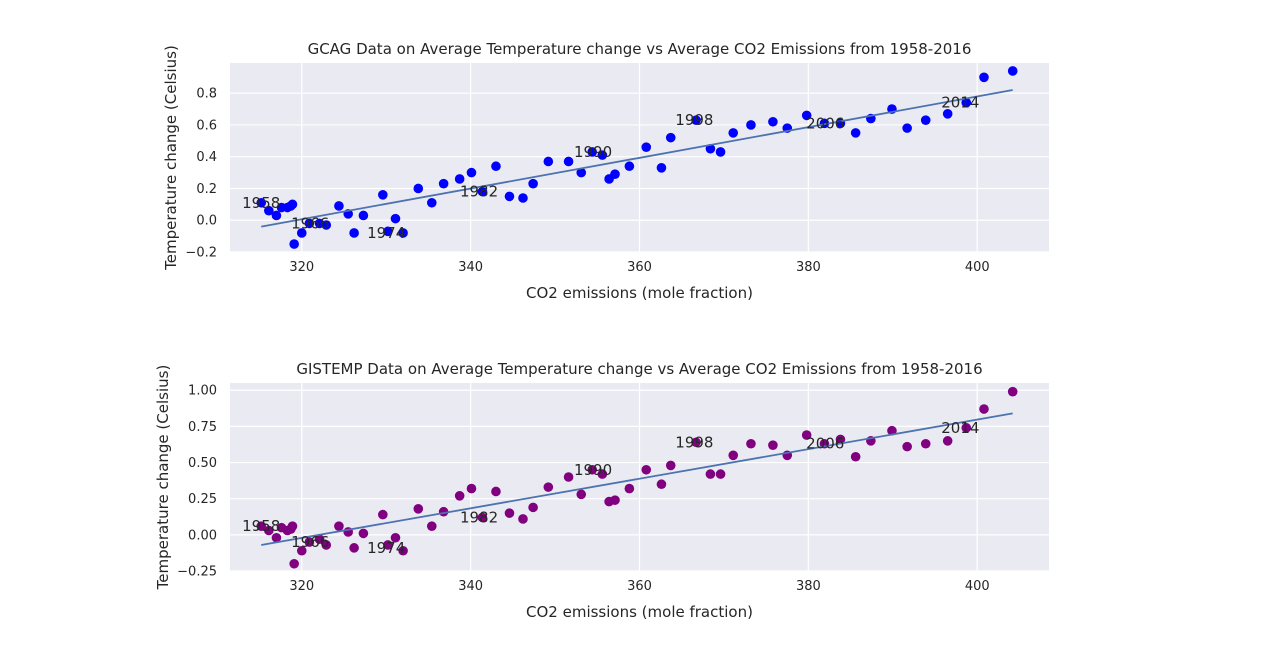 This screenshot has width=1280, height=663. Describe the element at coordinates (202, 463) in the screenshot. I see `y-tick-label: 0.50` at that location.